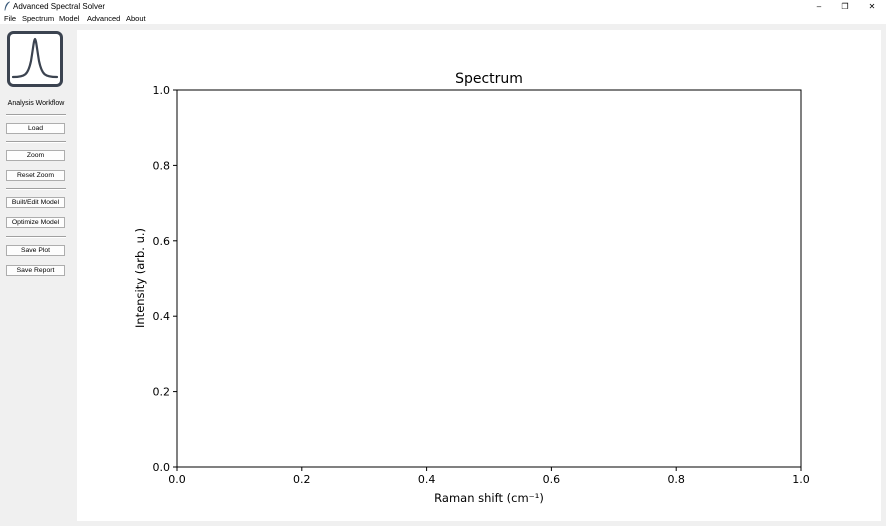 The width and height of the screenshot is (886, 526). Describe the element at coordinates (489, 79) in the screenshot. I see `chart-title: Spectrum` at that location.